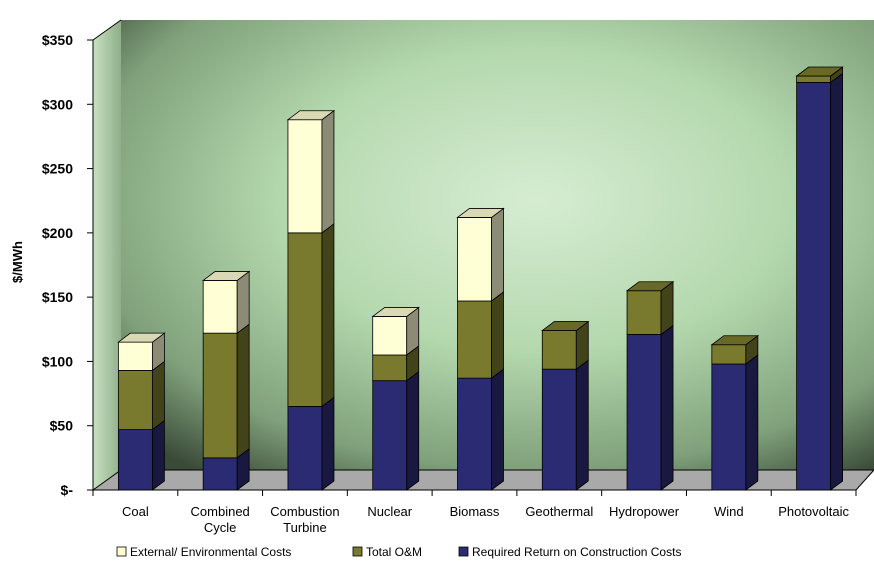 The height and width of the screenshot is (569, 874). What do you see at coordinates (644, 511) in the screenshot?
I see `x-tick-label: Hydropower` at bounding box center [644, 511].